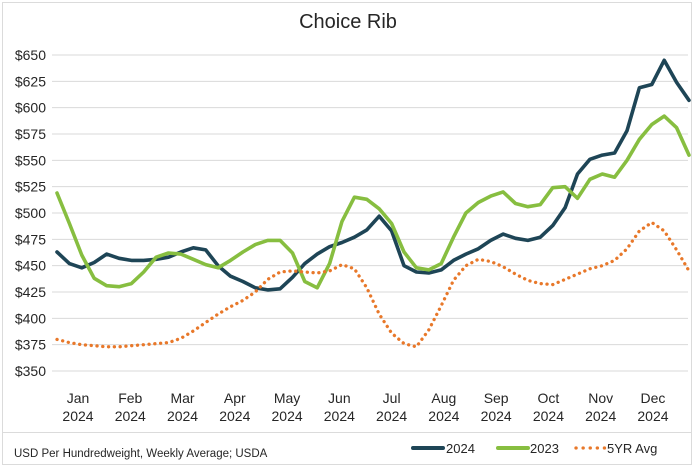  I want to click on y-tick-label: $650, so click(30, 55).